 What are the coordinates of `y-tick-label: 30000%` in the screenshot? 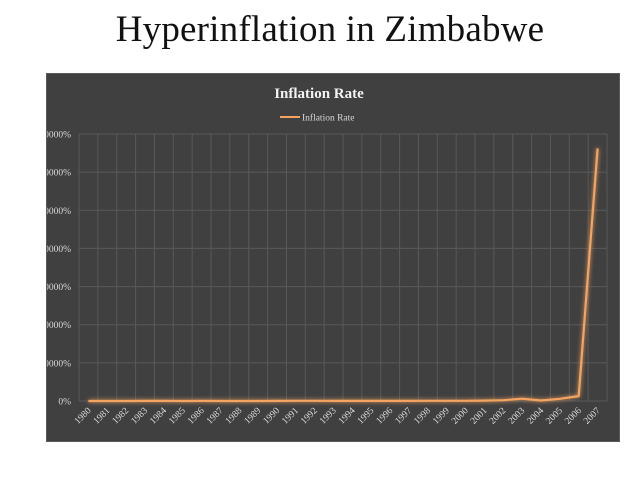 It's located at (59, 288).